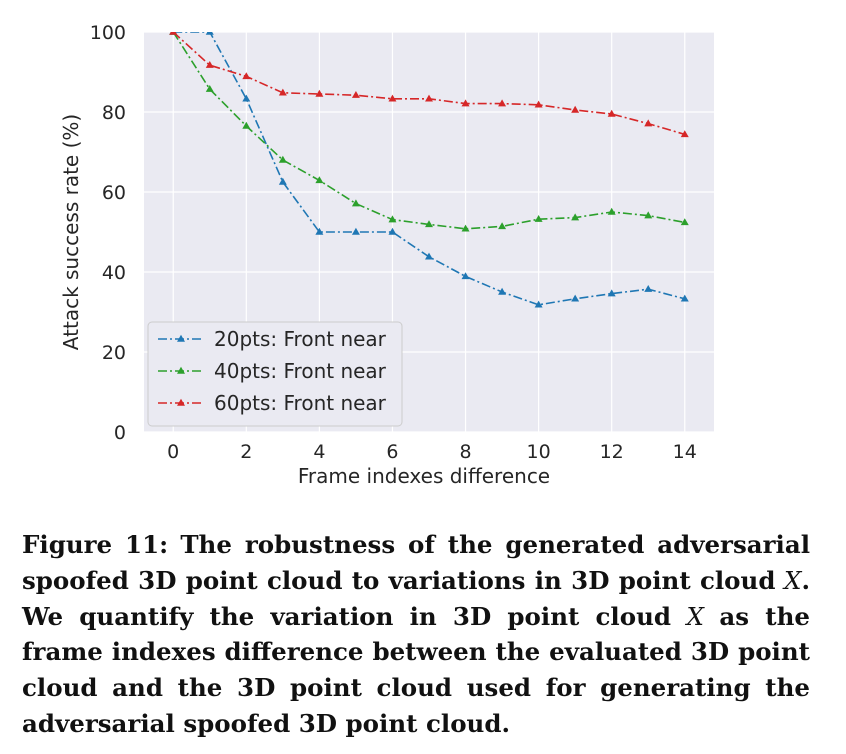 Image resolution: width=846 pixels, height=754 pixels. Describe the element at coordinates (114, 113) in the screenshot. I see `y-tick-label: 80` at that location.